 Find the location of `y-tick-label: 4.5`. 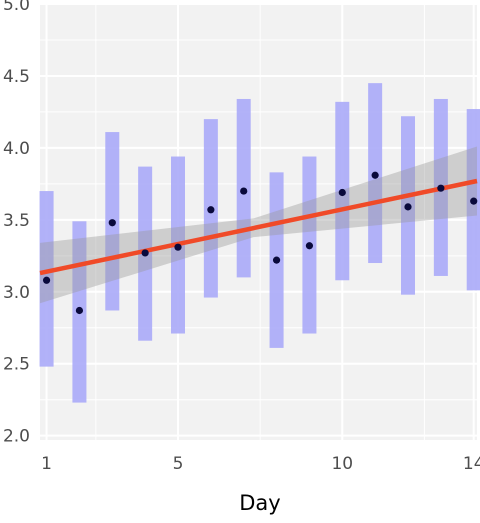

y-tick-label: 4.5 is located at coordinates (16, 77).